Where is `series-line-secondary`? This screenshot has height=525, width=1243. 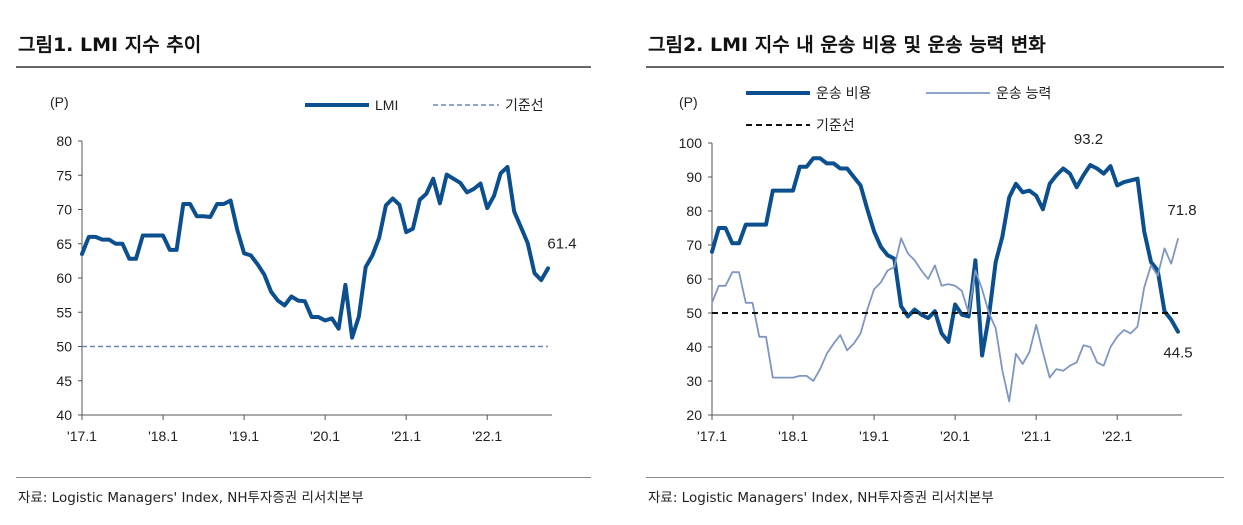
series-line-secondary is located at coordinates (945, 320).